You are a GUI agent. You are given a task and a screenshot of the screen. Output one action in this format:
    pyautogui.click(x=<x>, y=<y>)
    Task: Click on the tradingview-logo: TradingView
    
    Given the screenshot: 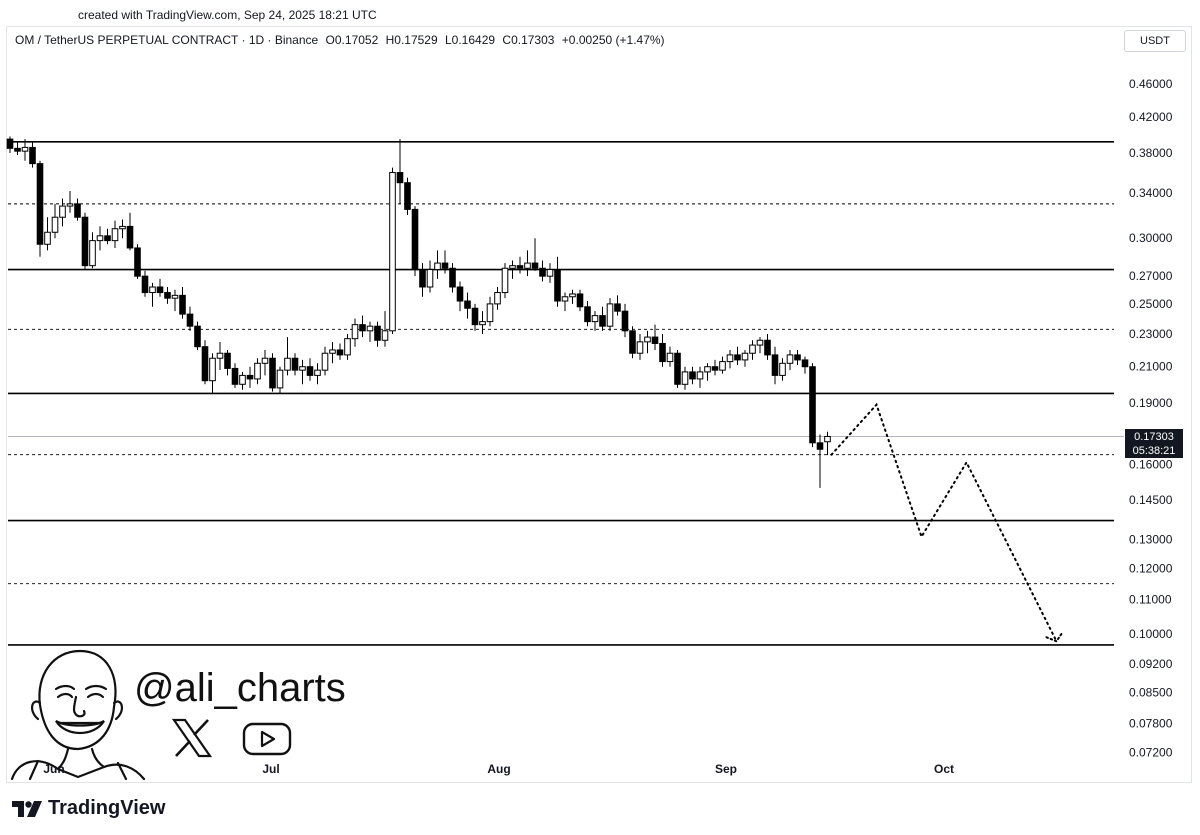 What is the action you would take?
    pyautogui.click(x=88, y=808)
    